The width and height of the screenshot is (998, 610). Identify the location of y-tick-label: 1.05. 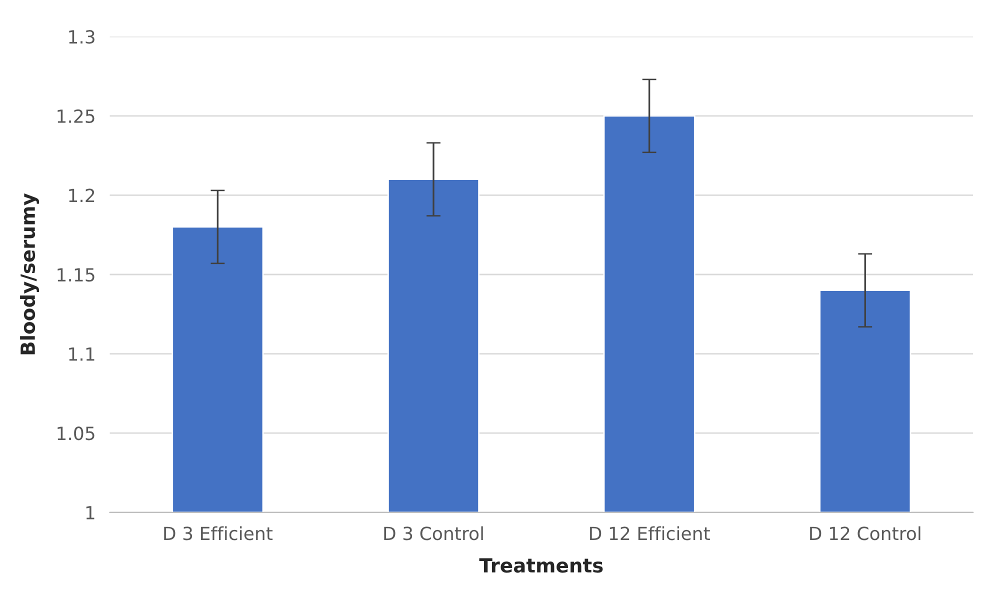
(76, 433).